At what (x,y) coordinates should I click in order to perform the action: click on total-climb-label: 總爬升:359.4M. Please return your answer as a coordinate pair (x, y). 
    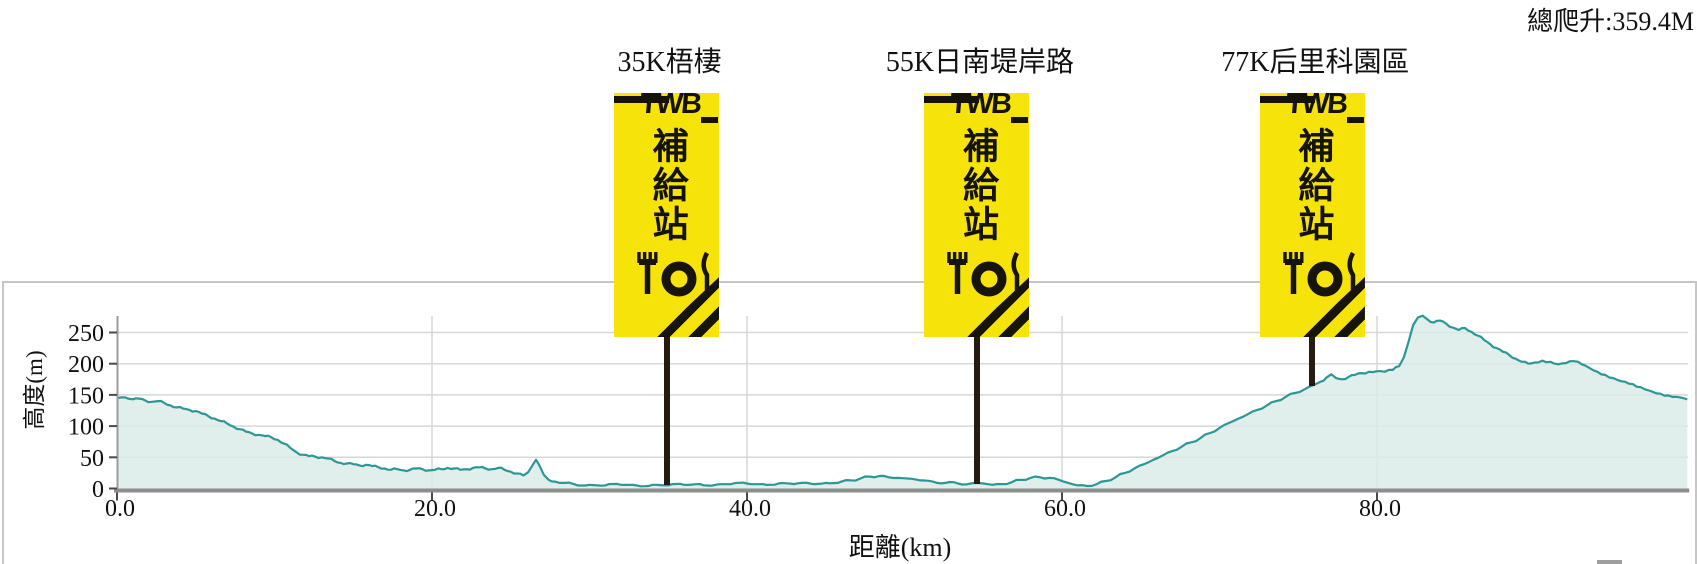
    Looking at the image, I should click on (1610, 21).